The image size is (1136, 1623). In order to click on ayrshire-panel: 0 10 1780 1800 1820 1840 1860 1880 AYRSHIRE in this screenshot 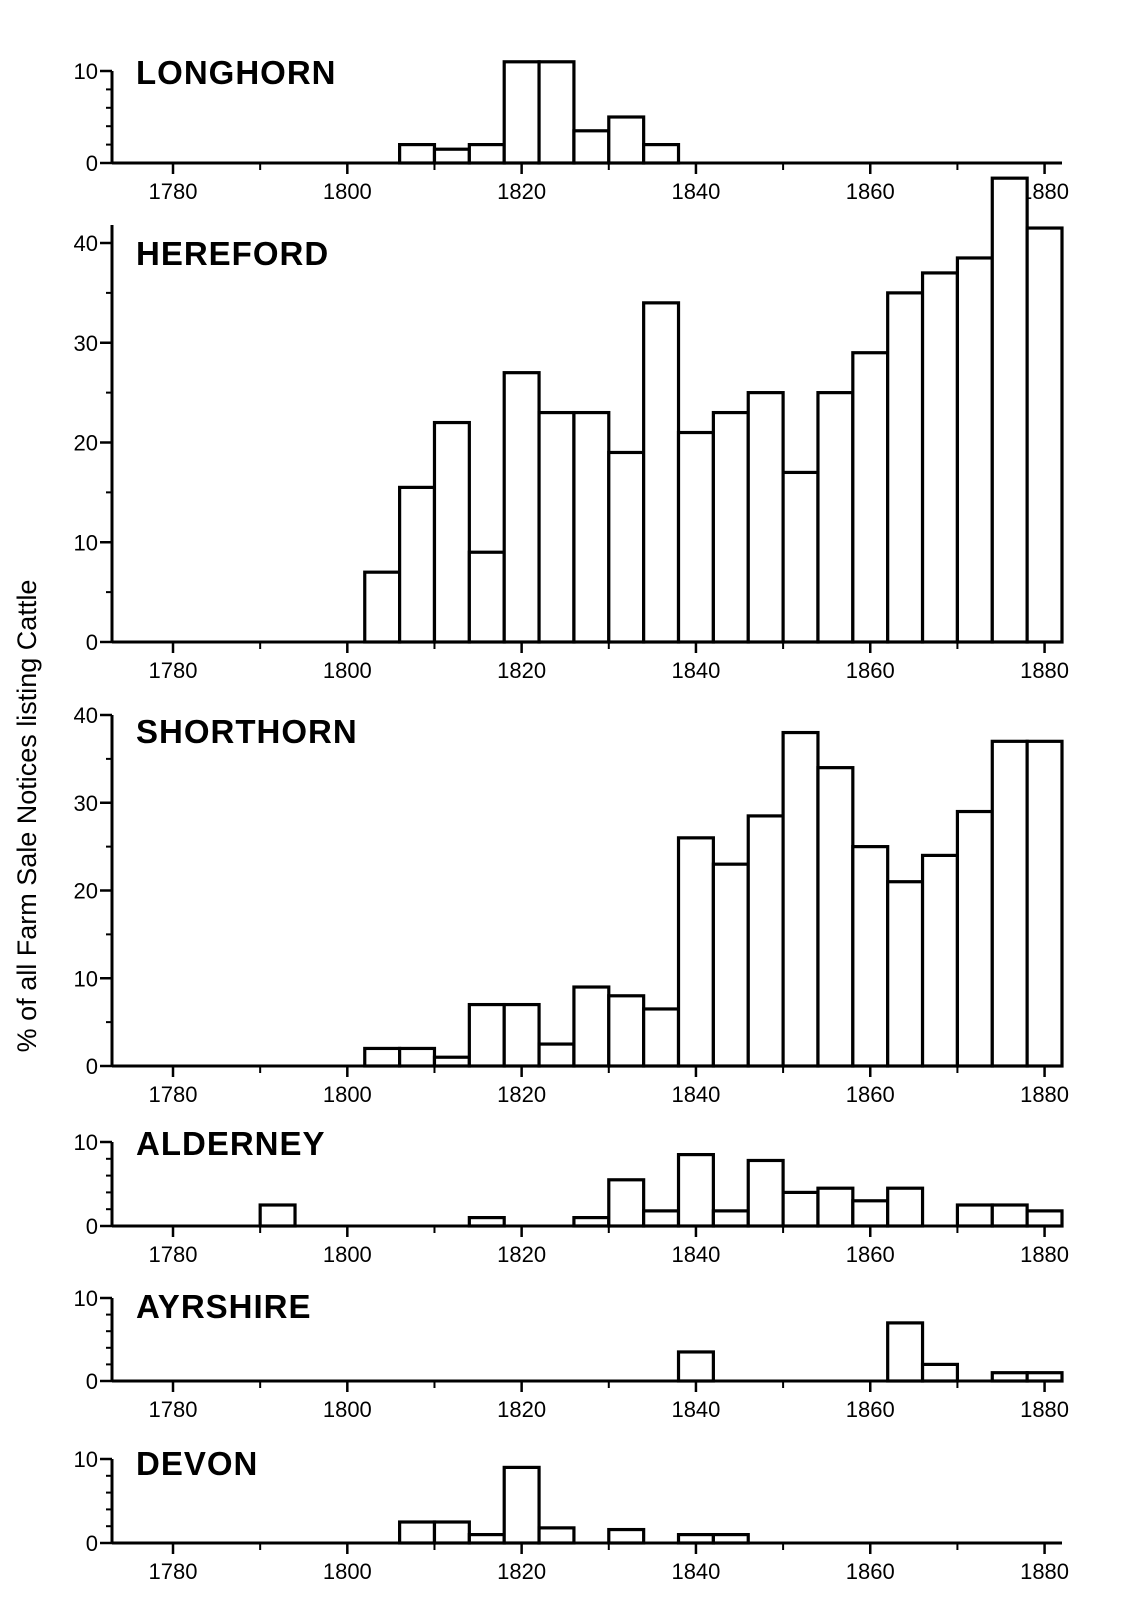, I will do `click(572, 1354)`.